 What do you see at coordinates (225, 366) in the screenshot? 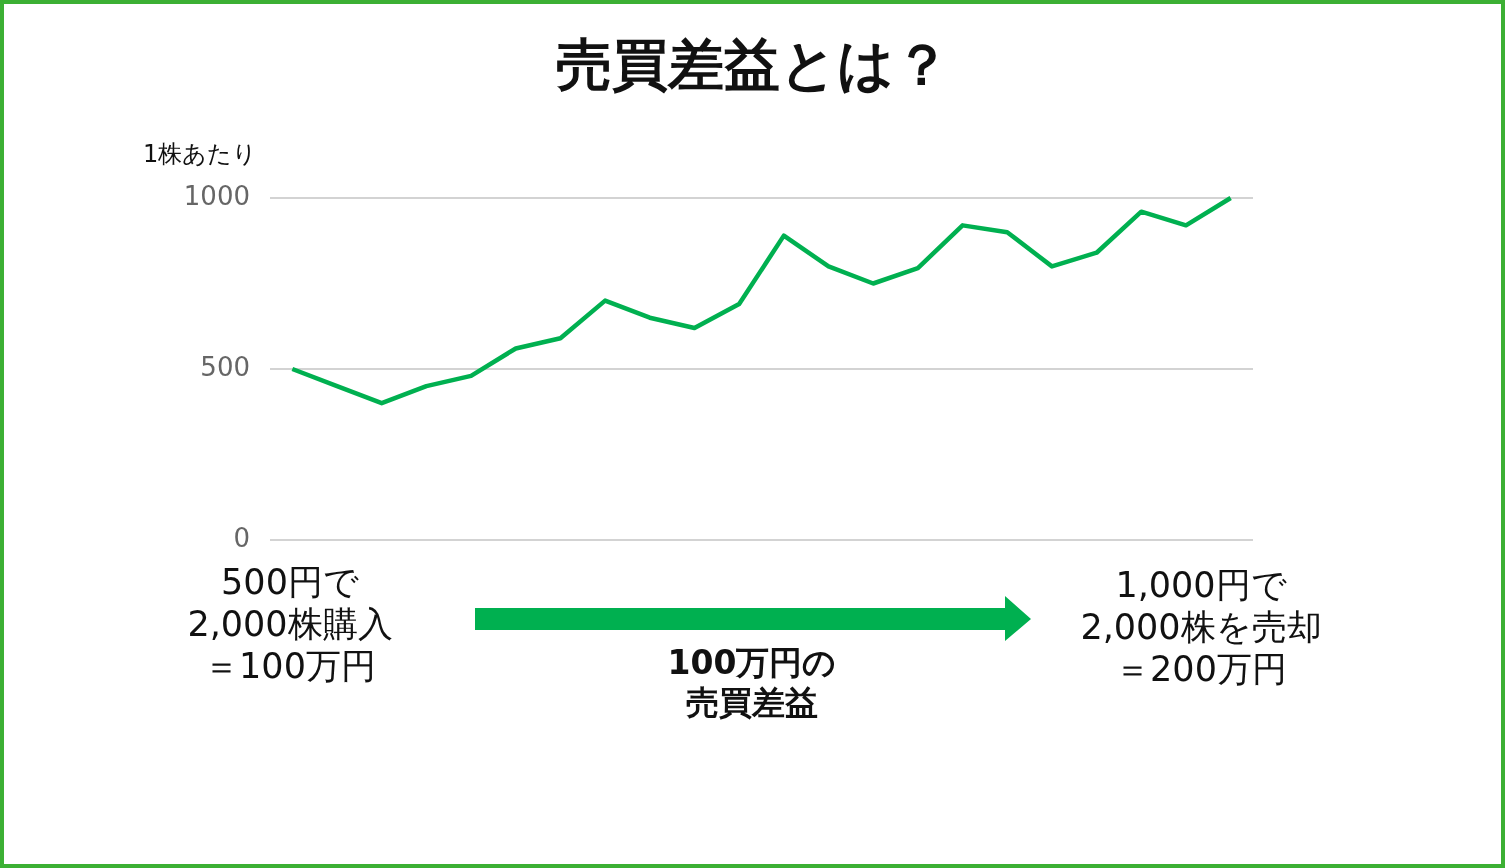
I see `y-tick-label: 500` at bounding box center [225, 366].